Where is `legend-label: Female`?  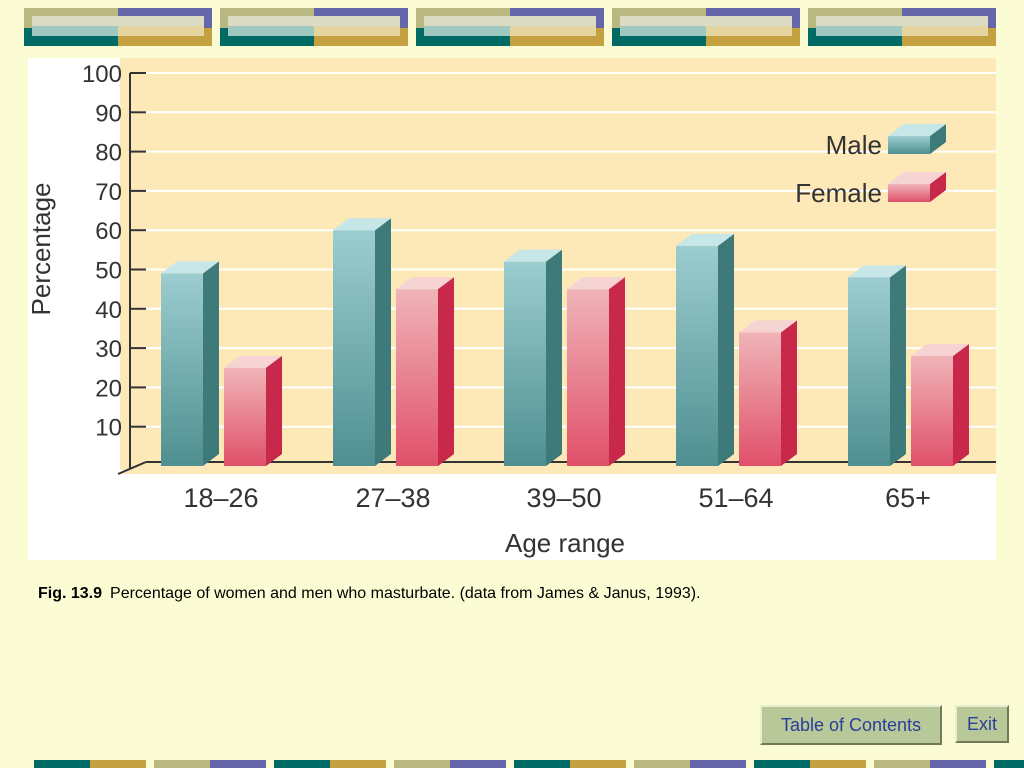
legend-label: Female is located at coordinates (838, 193).